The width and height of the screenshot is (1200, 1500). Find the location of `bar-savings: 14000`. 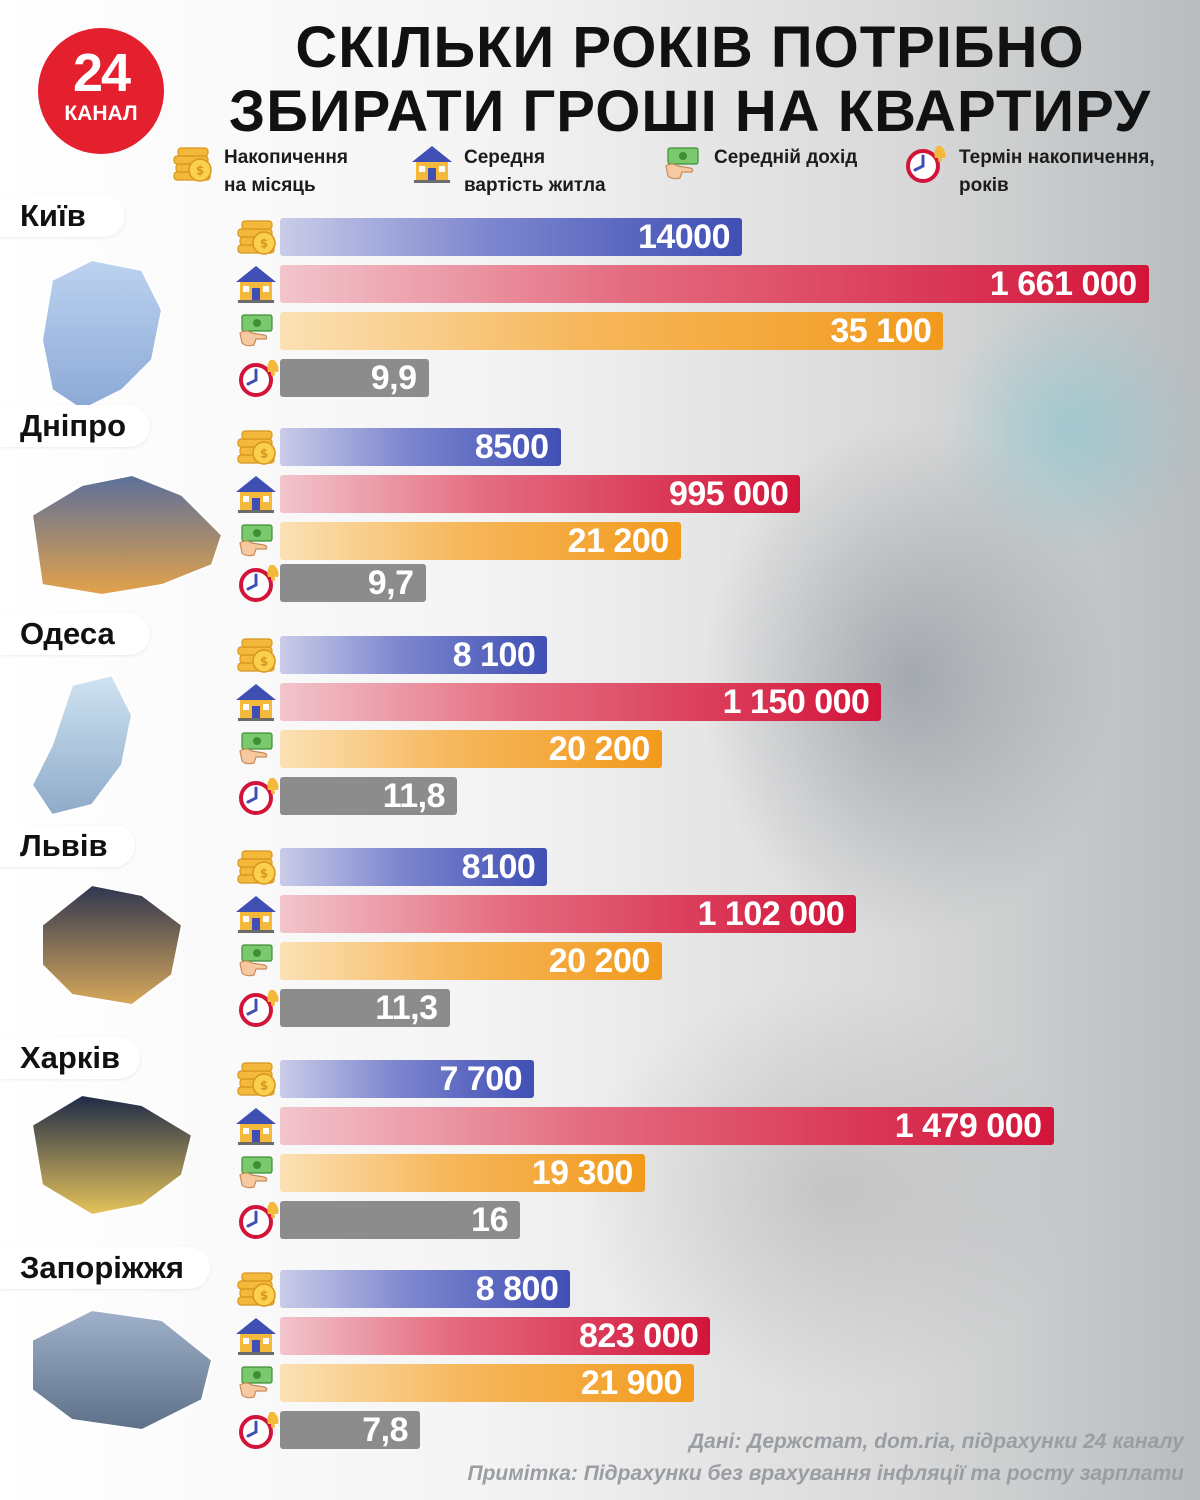

bar-savings: 14000 is located at coordinates (511, 237).